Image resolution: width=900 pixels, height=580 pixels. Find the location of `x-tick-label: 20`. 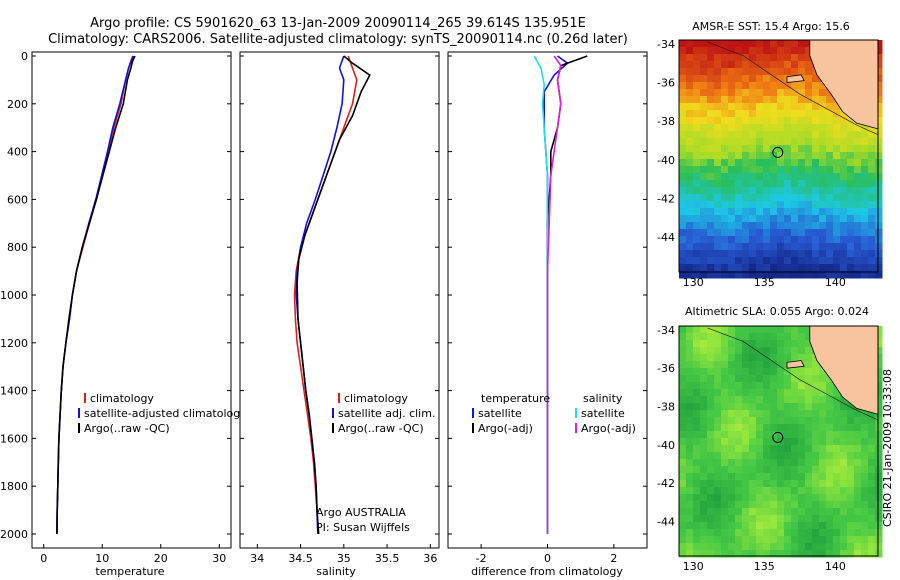

x-tick-label: 20 is located at coordinates (161, 558).